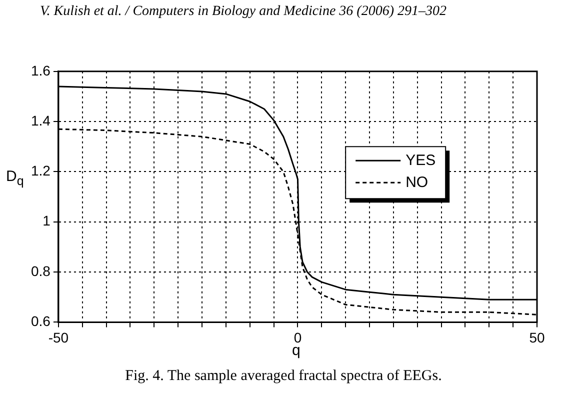 This screenshot has height=412, width=567. What do you see at coordinates (40, 70) in the screenshot?
I see `y-tick-label: 1.6` at bounding box center [40, 70].